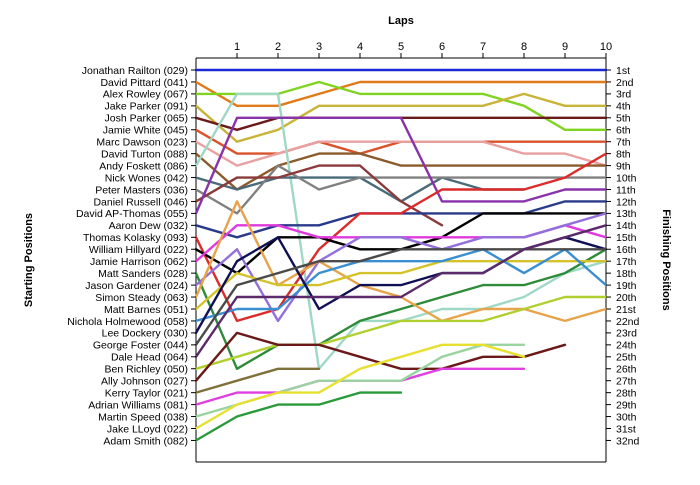 The width and height of the screenshot is (700, 485). I want to click on finishing-position-label: 10th, so click(626, 178).